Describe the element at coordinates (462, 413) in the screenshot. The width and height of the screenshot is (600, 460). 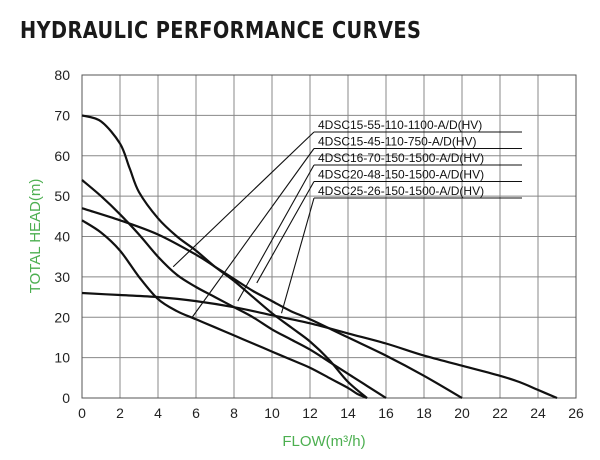
I see `x-tick-label: 20` at that location.